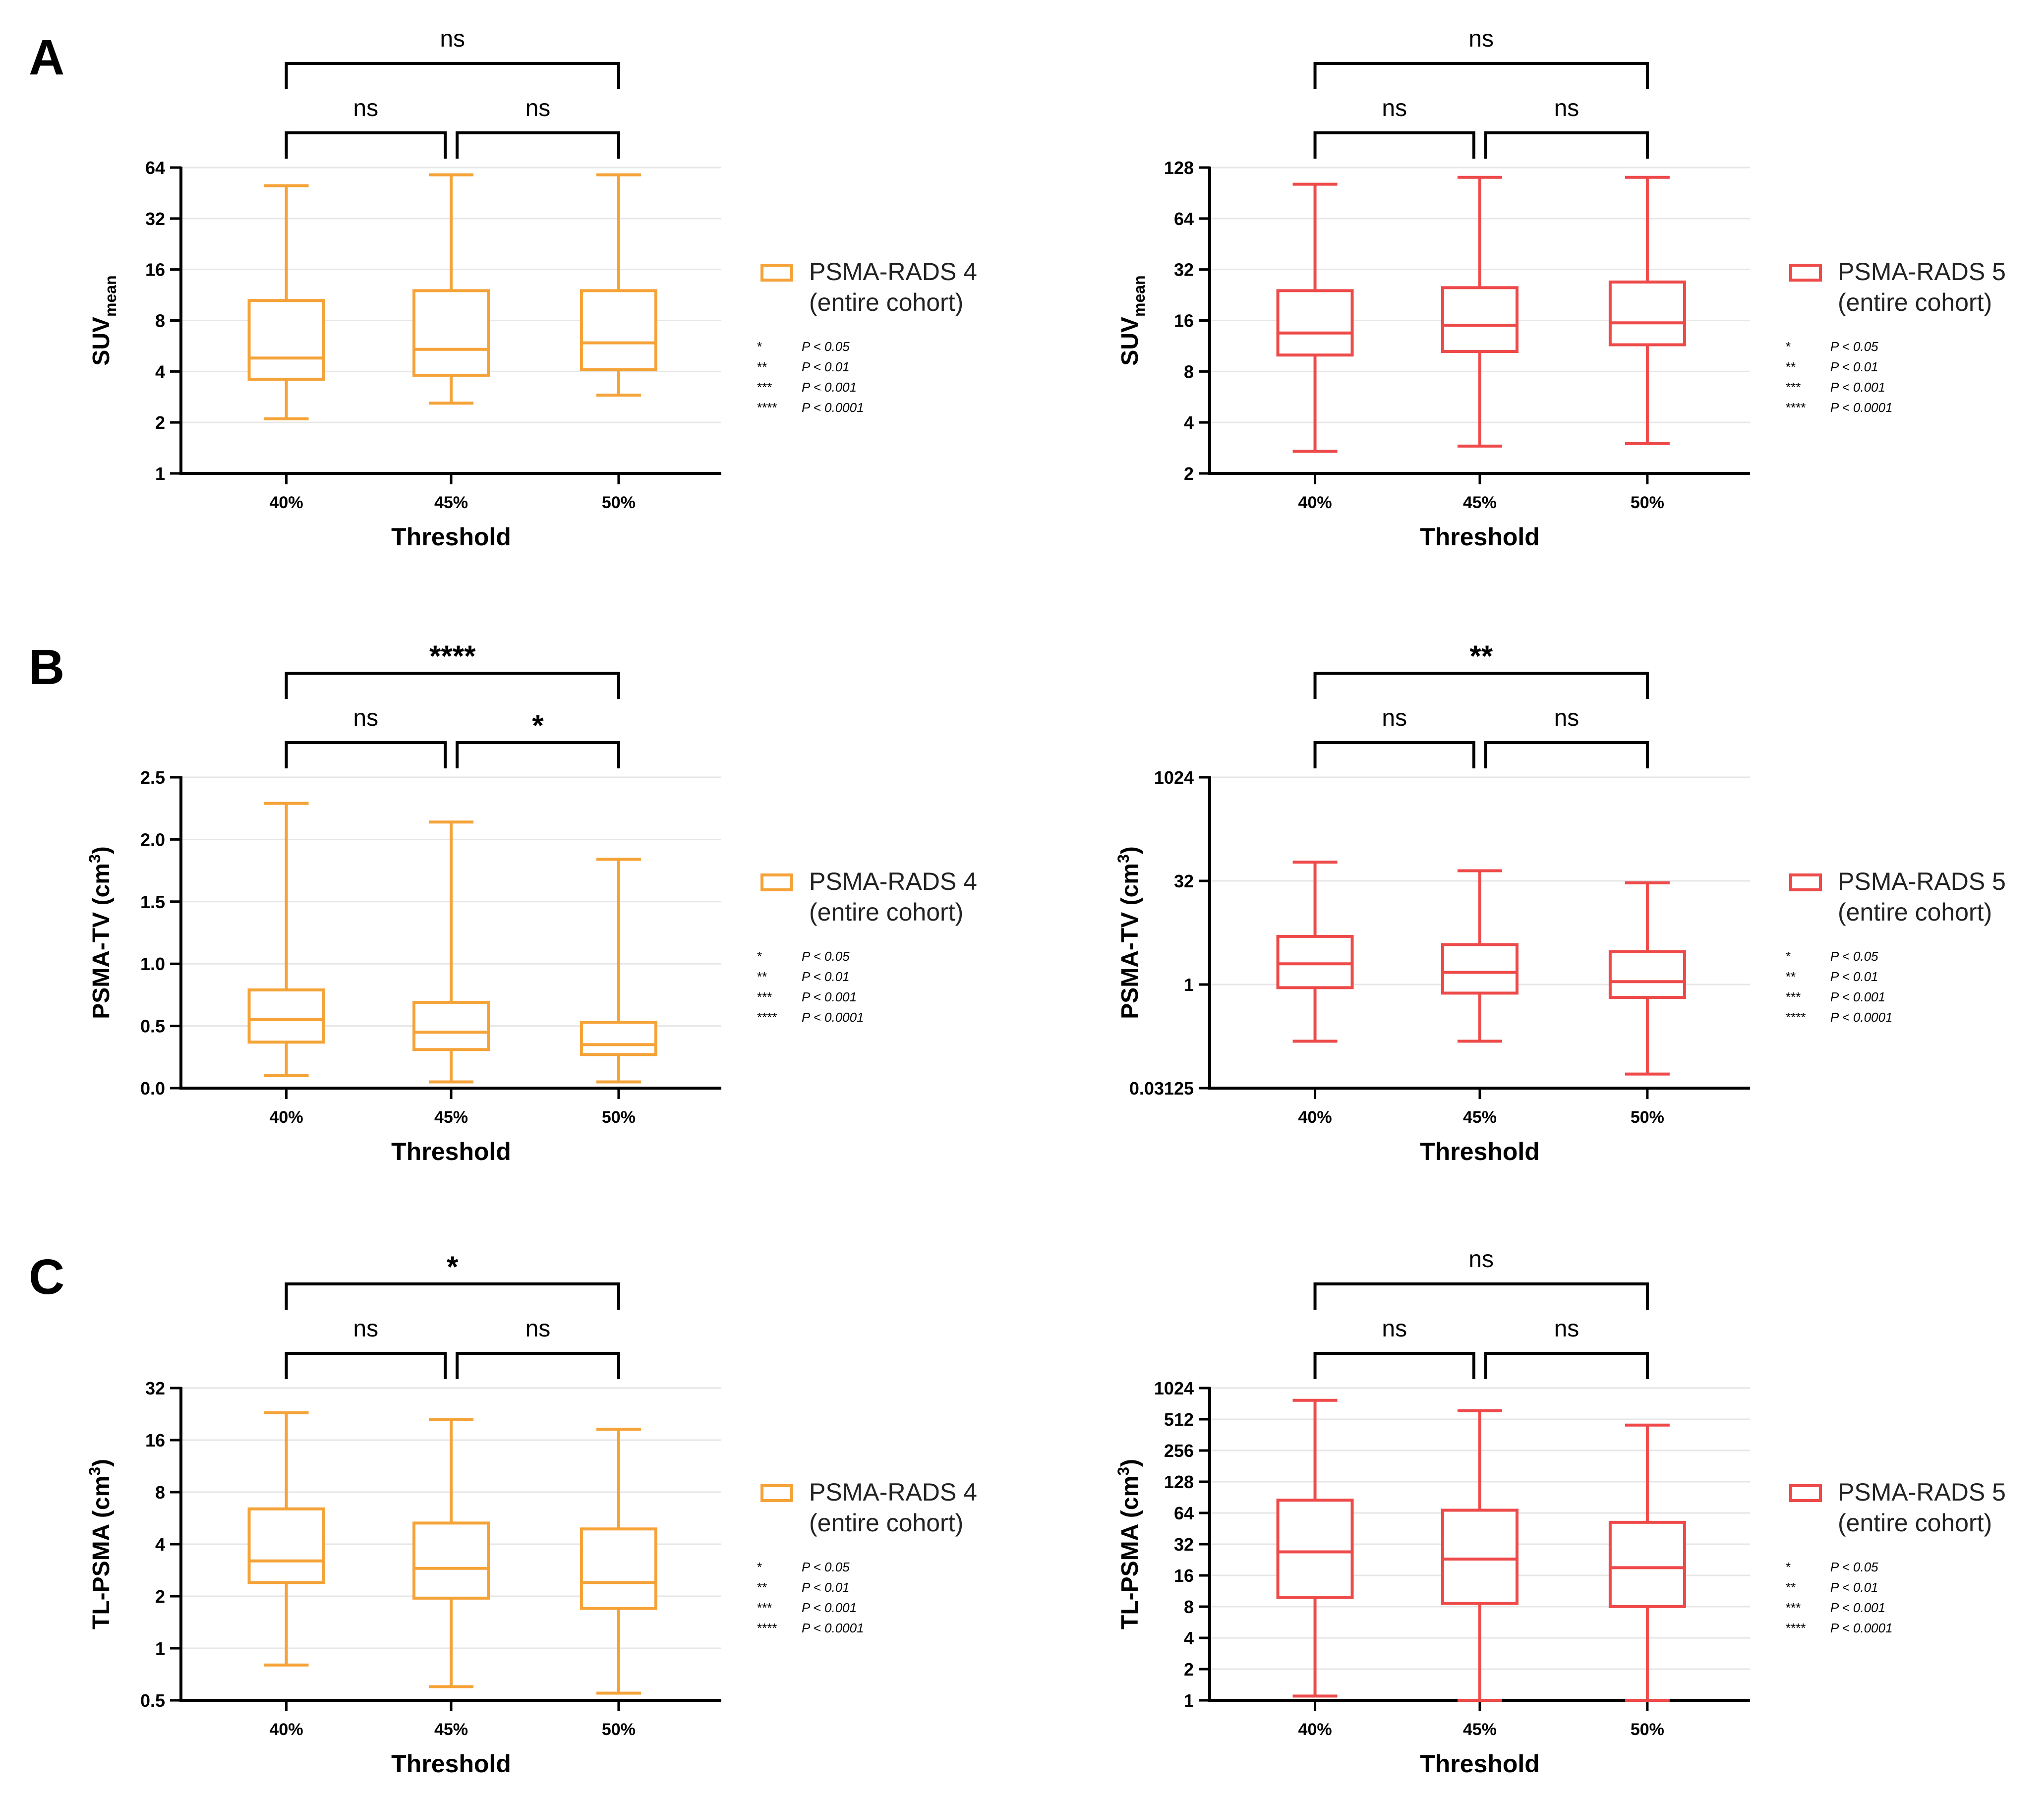  Describe the element at coordinates (619, 1729) in the screenshot. I see `chart-4-xtick-label: 50%` at that location.